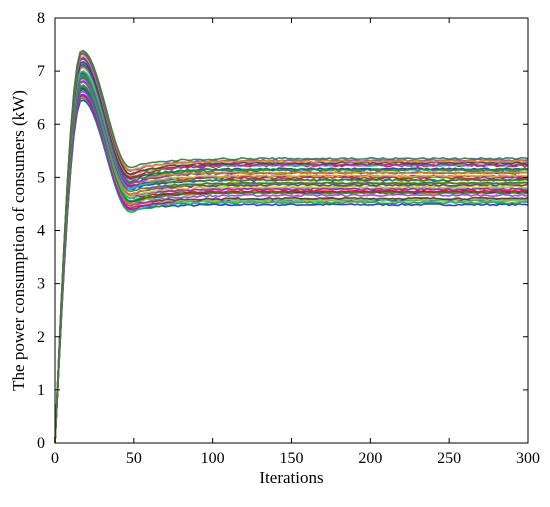 The image size is (550, 507). Describe the element at coordinates (41, 177) in the screenshot. I see `y-tick-label: 5` at that location.